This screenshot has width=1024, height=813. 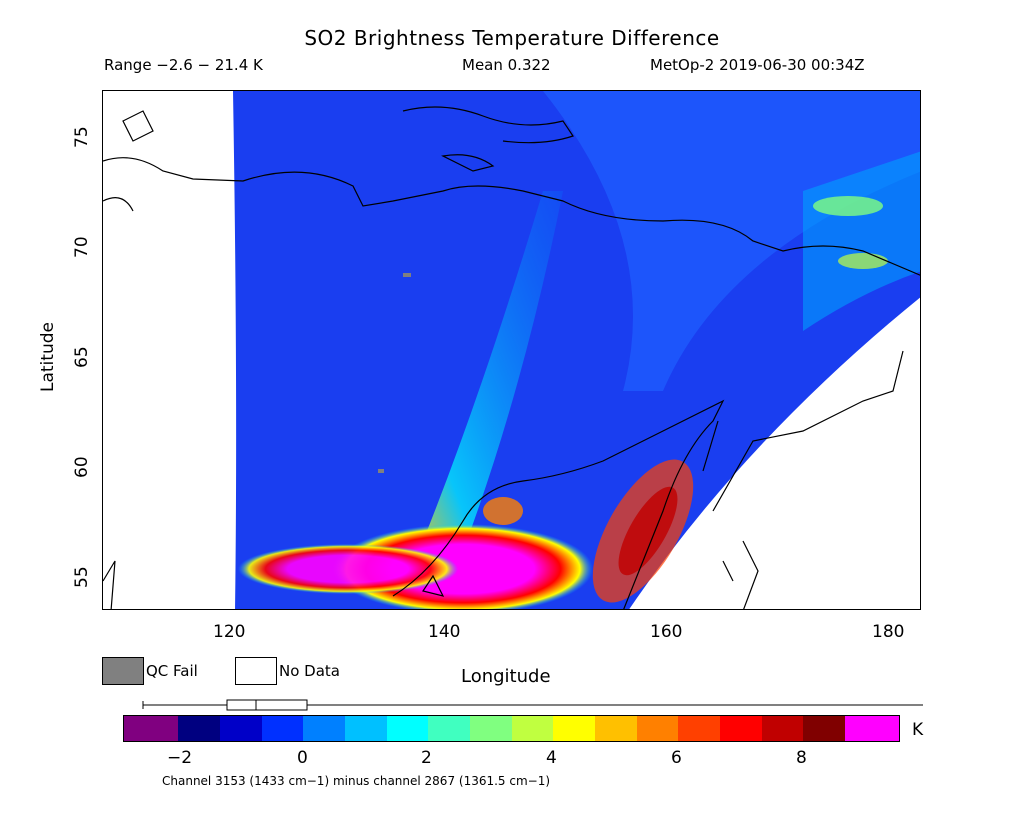 I want to click on map-title: SO2 Brightness Temperature Difference, so click(x=512, y=38).